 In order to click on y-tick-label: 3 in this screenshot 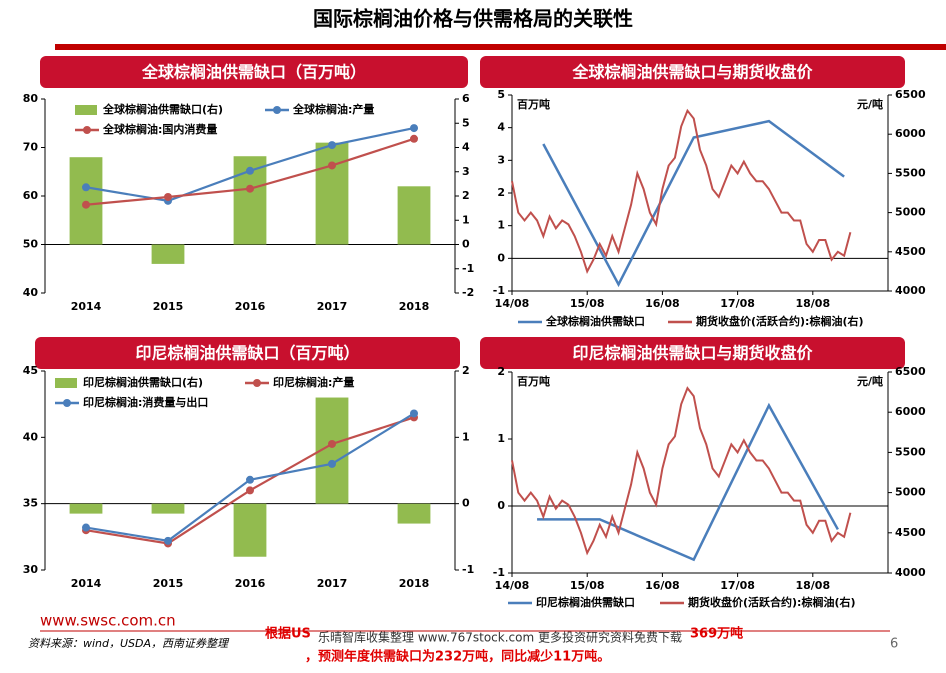, I will do `click(501, 159)`.